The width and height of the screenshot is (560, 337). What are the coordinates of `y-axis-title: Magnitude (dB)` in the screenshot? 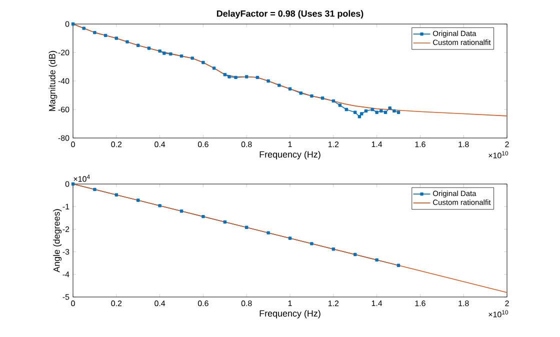 It's located at (53, 80).